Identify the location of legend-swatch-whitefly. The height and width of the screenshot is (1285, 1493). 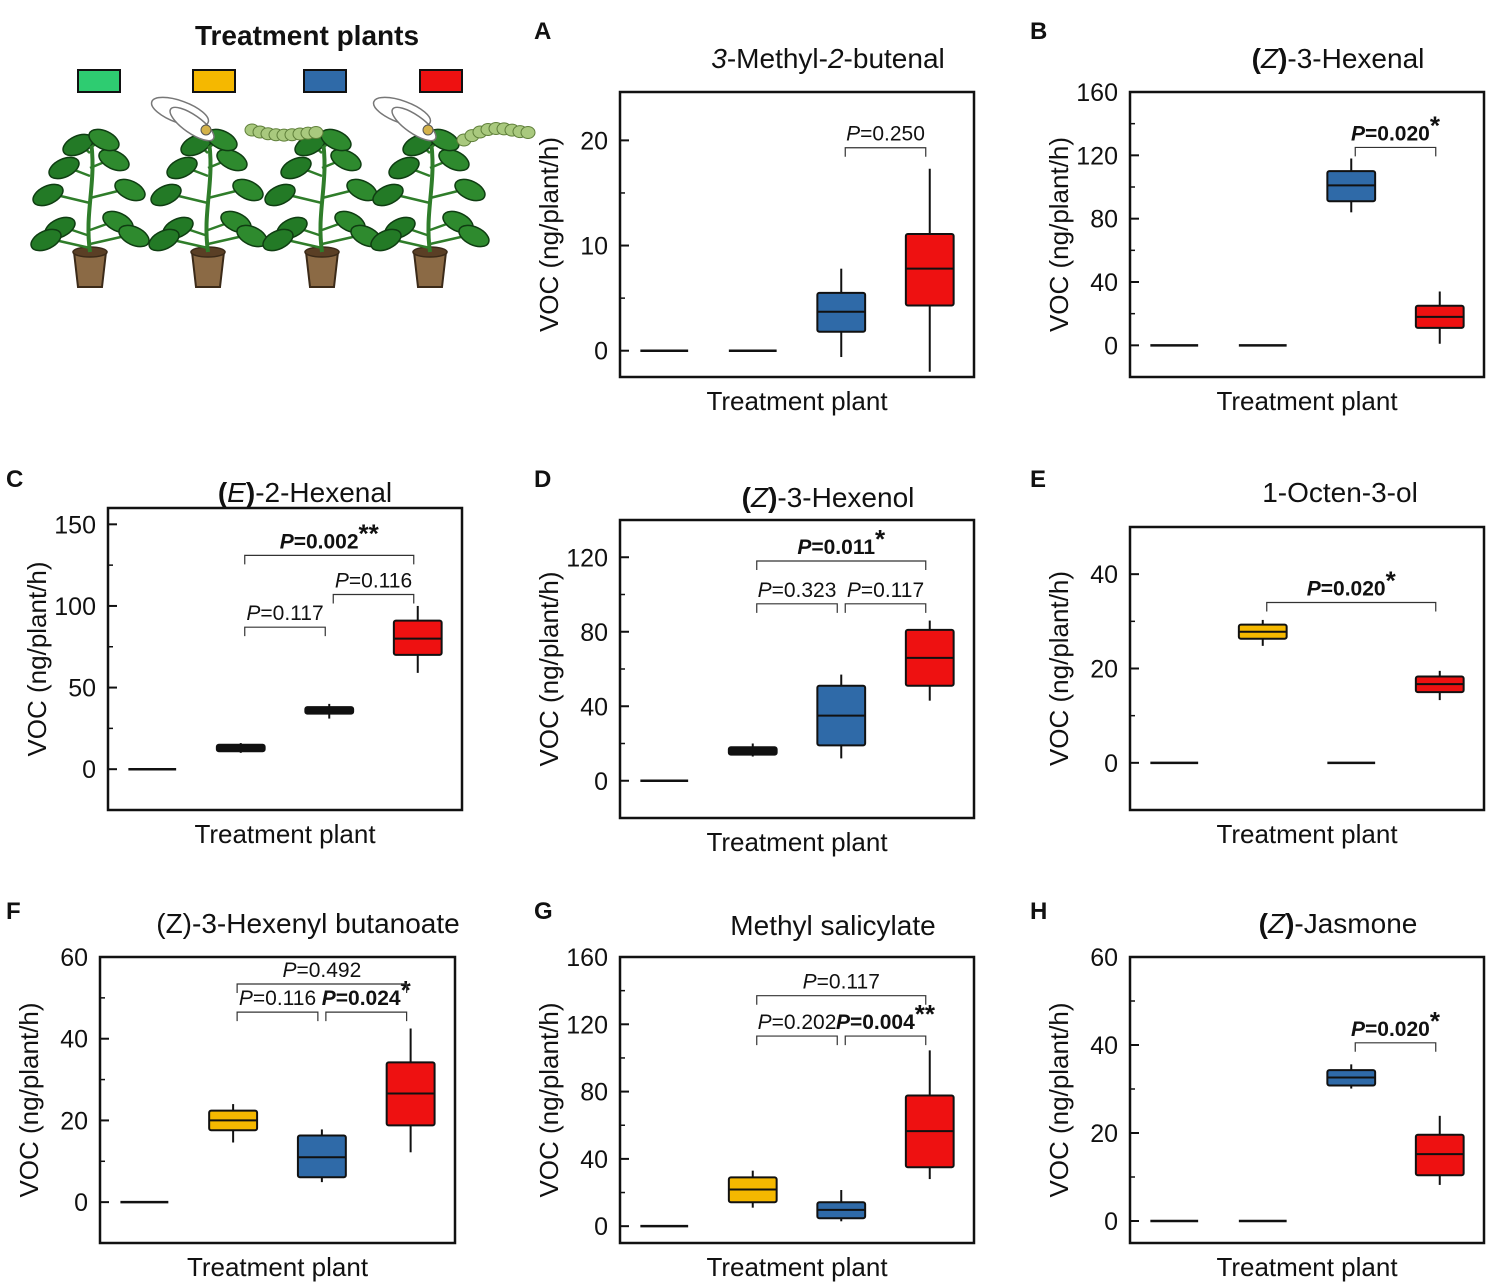
(214, 81).